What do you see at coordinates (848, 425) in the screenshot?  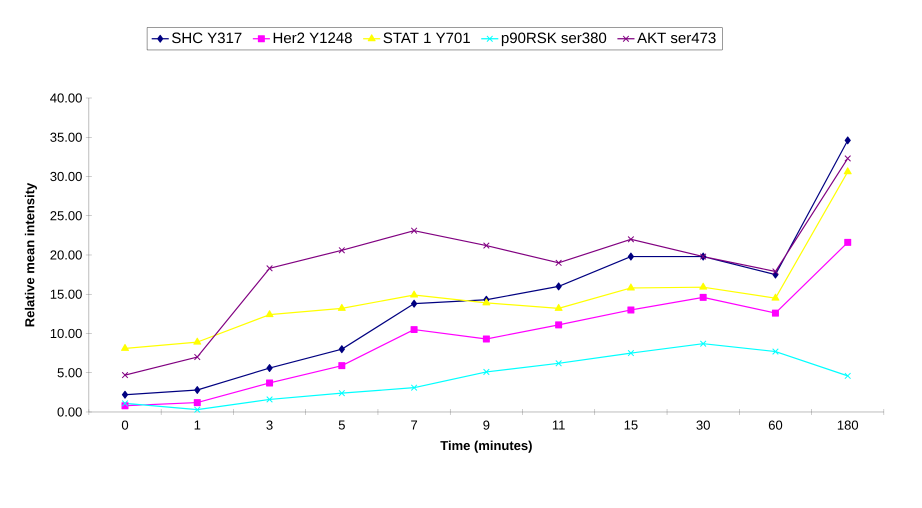 I see `x-tick-label: 180` at bounding box center [848, 425].